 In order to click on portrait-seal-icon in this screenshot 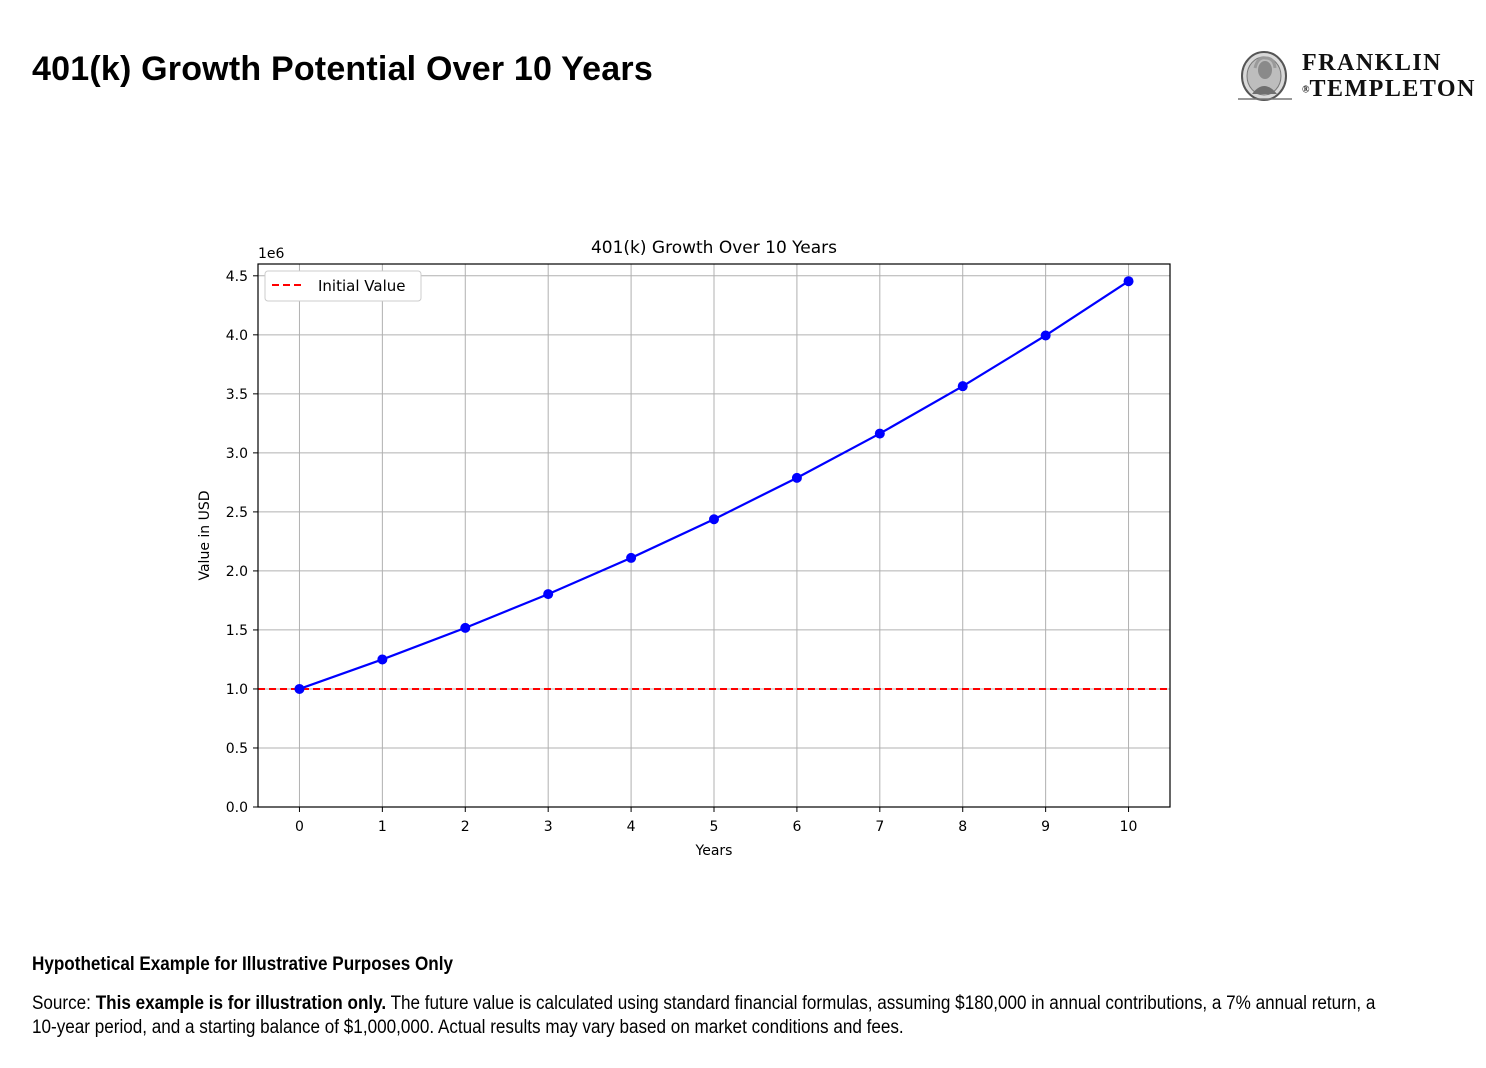, I will do `click(1265, 76)`.